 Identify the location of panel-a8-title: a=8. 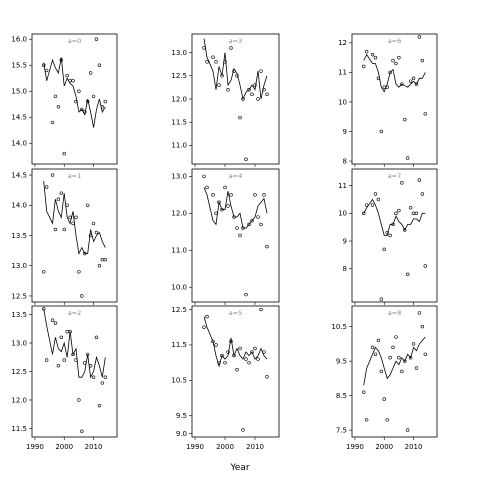
(395, 313).